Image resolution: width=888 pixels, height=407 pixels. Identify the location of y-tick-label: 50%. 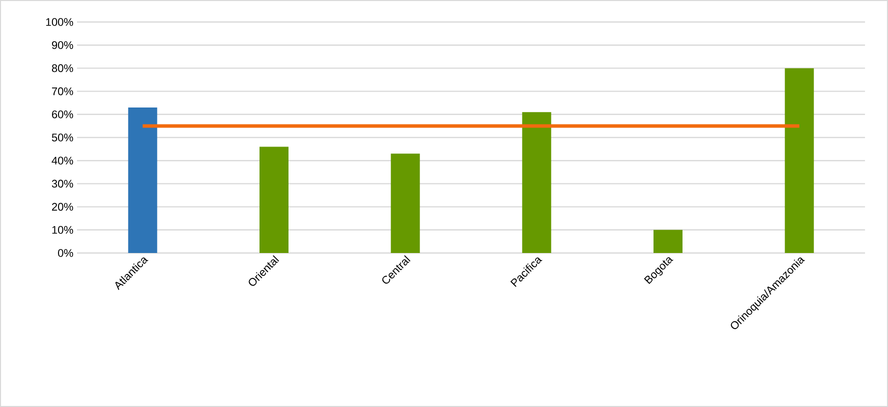
(63, 138).